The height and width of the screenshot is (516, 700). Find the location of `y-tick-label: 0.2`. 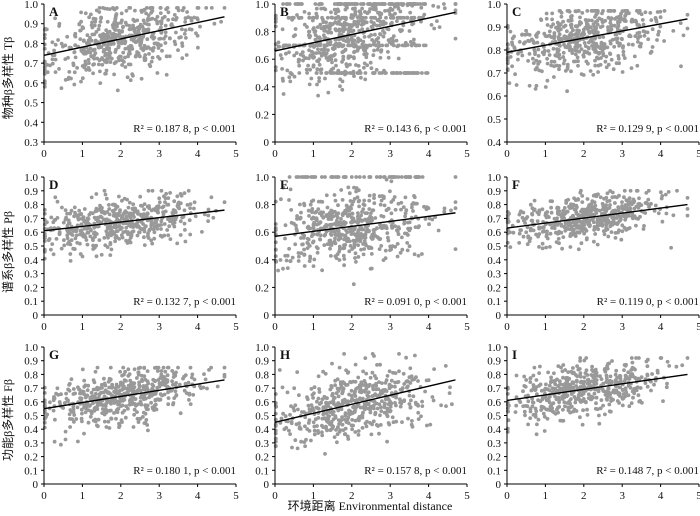

y-tick-label: 0.2 is located at coordinates (262, 288).